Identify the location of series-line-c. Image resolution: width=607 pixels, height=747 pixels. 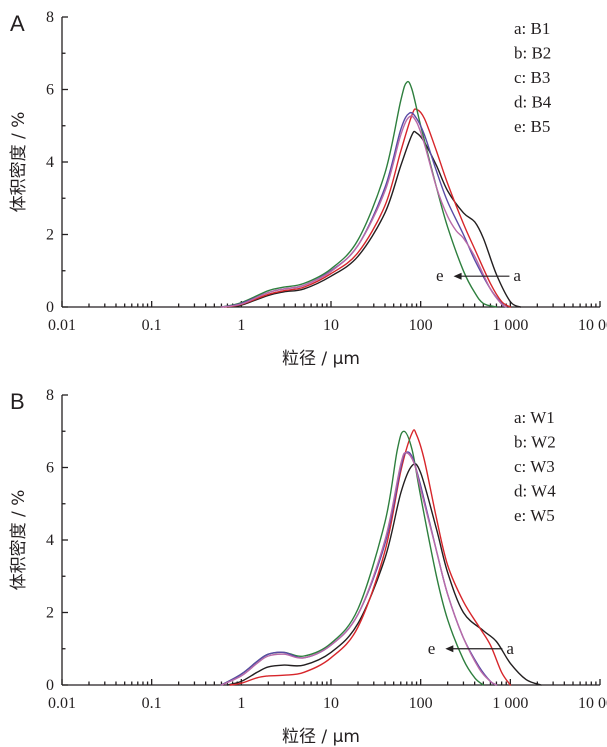
(359, 194).